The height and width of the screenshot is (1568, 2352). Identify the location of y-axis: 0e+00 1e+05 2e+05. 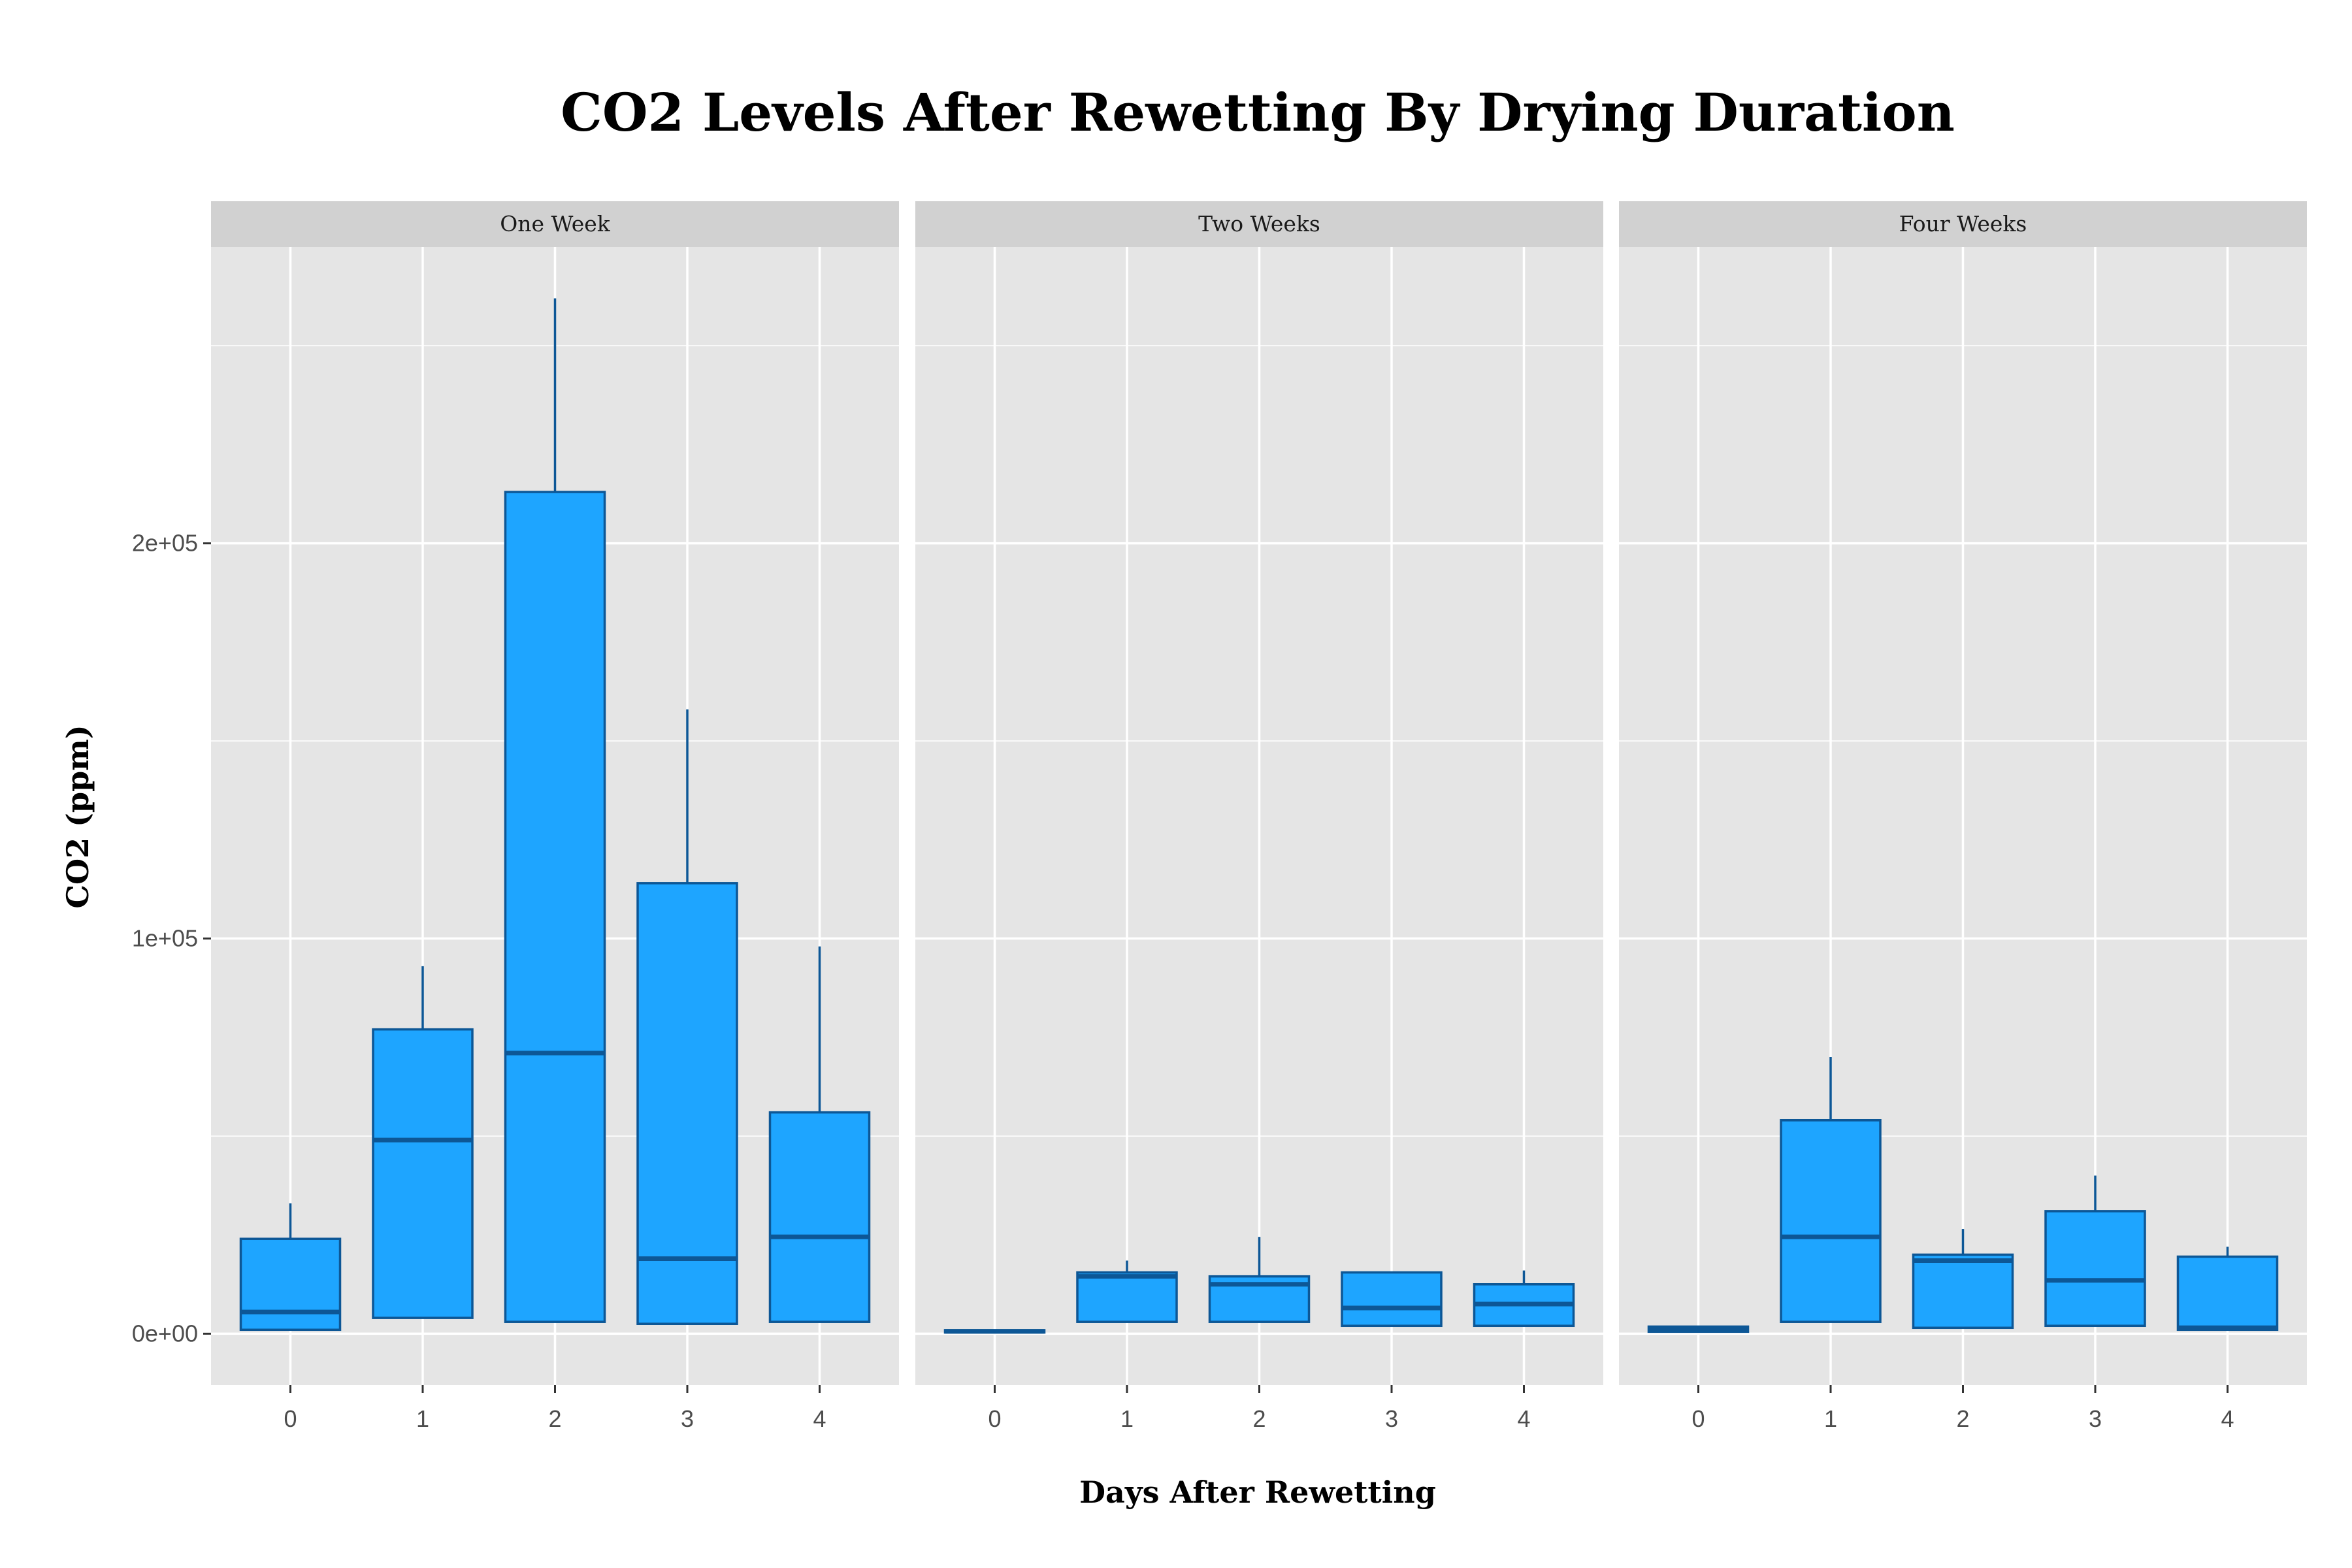
(171, 938).